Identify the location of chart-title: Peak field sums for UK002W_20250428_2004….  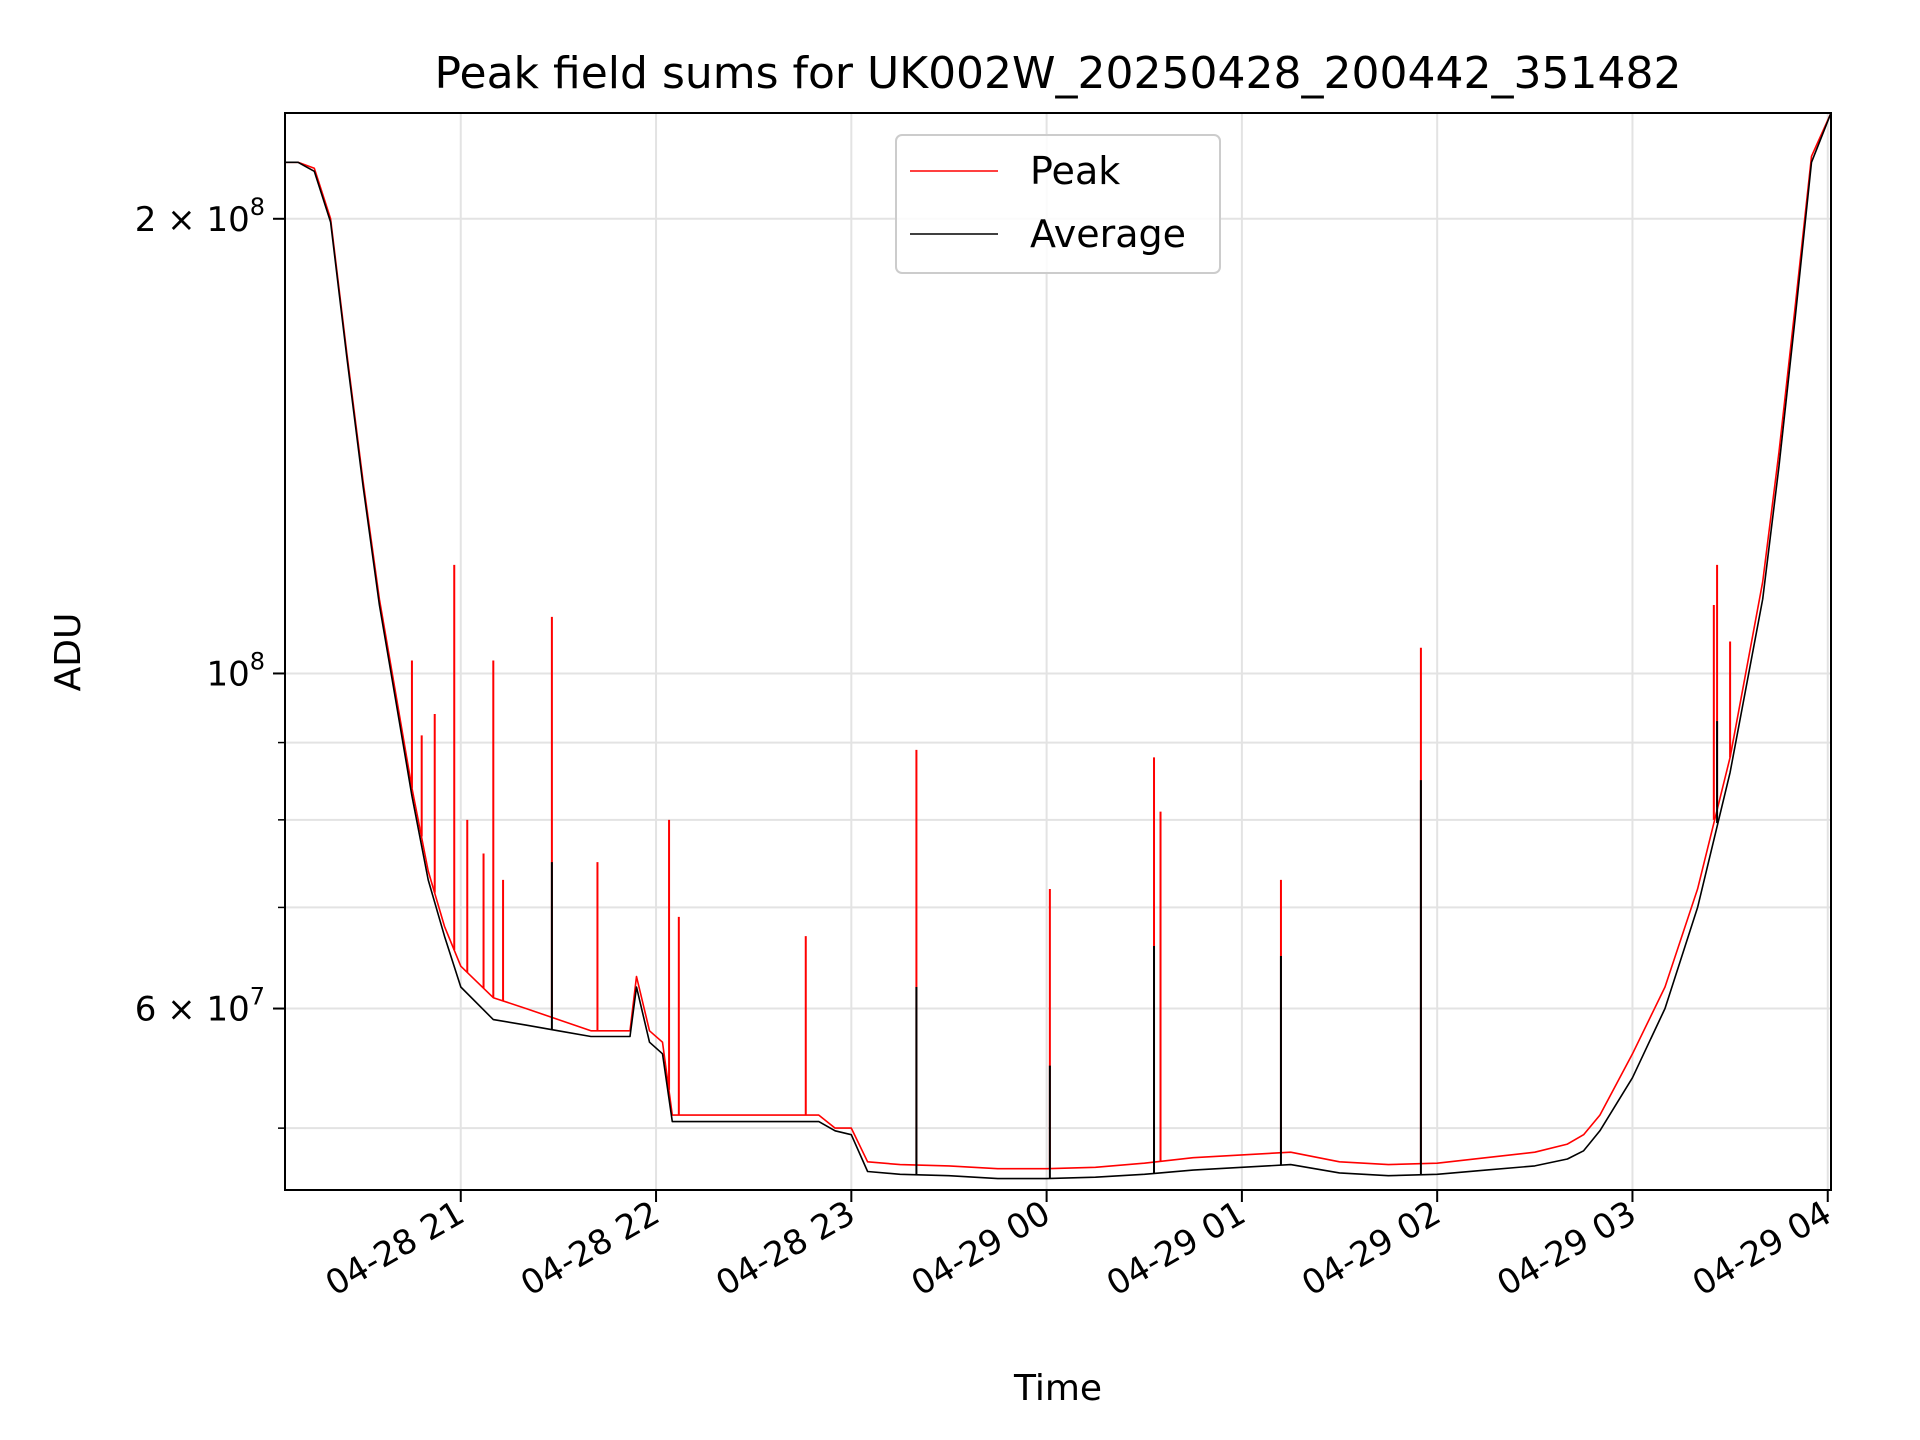
(1058, 73).